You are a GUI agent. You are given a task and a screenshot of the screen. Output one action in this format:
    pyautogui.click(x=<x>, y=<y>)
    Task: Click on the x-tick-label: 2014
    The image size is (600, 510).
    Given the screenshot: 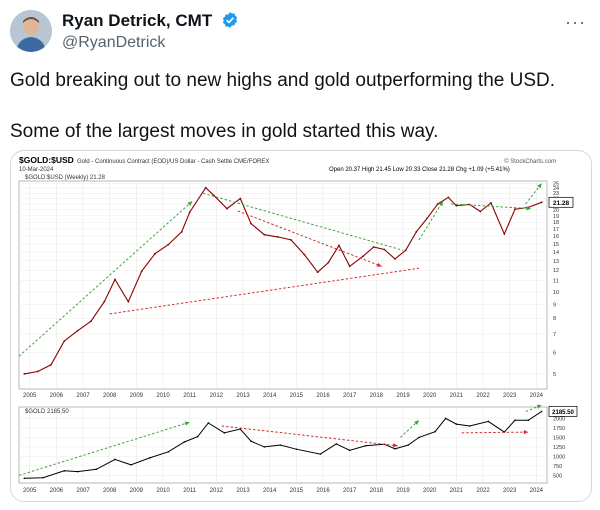 What is the action you would take?
    pyautogui.click(x=270, y=396)
    